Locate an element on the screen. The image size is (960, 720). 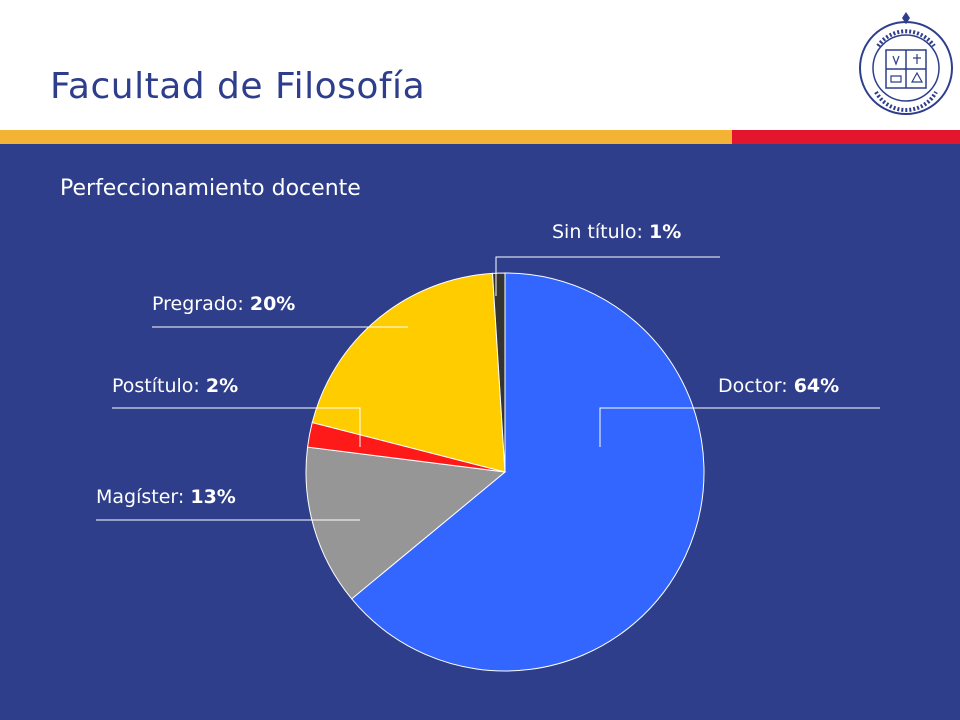
university-seal-logo is located at coordinates (906, 63).